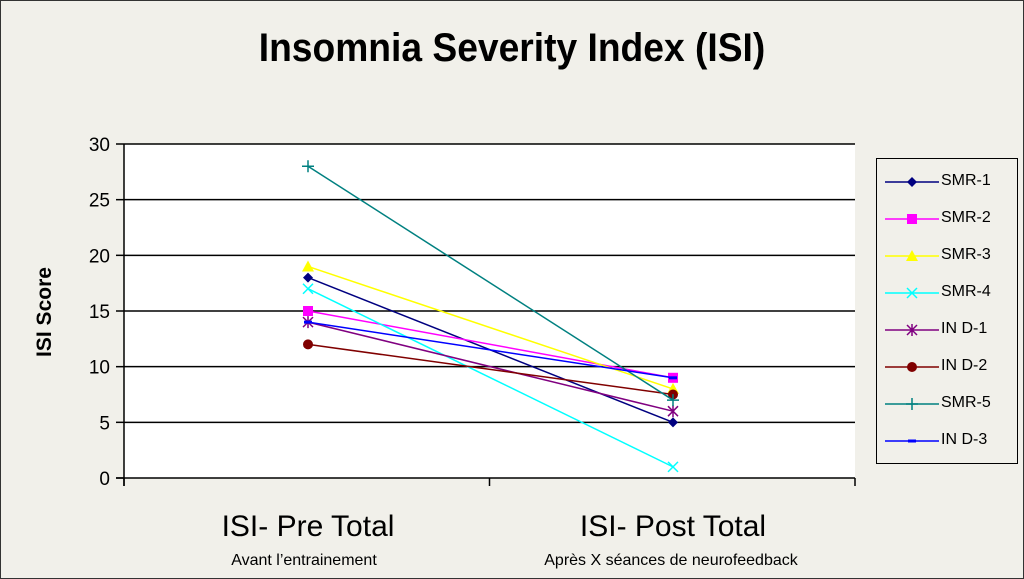 The image size is (1024, 579). What do you see at coordinates (671, 560) in the screenshot?
I see `x-sublabel-post: Après X séances de neurofeedback` at bounding box center [671, 560].